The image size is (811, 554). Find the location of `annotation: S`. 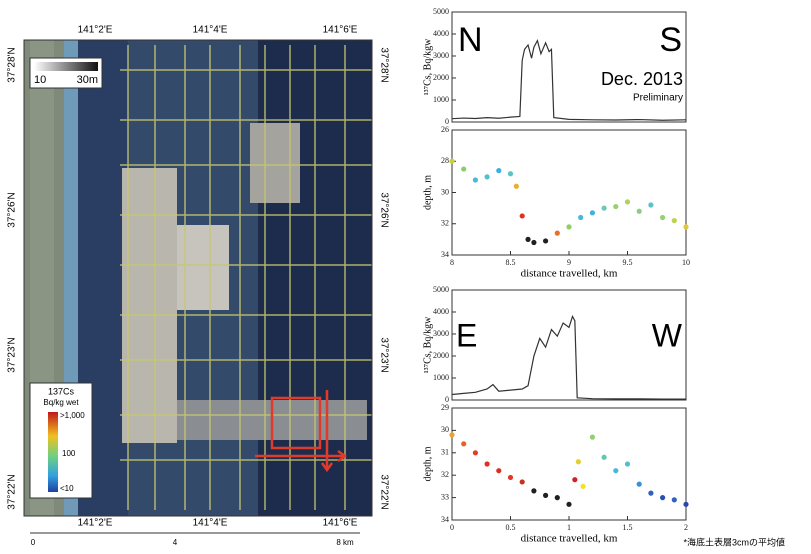

annotation: S is located at coordinates (670, 40).